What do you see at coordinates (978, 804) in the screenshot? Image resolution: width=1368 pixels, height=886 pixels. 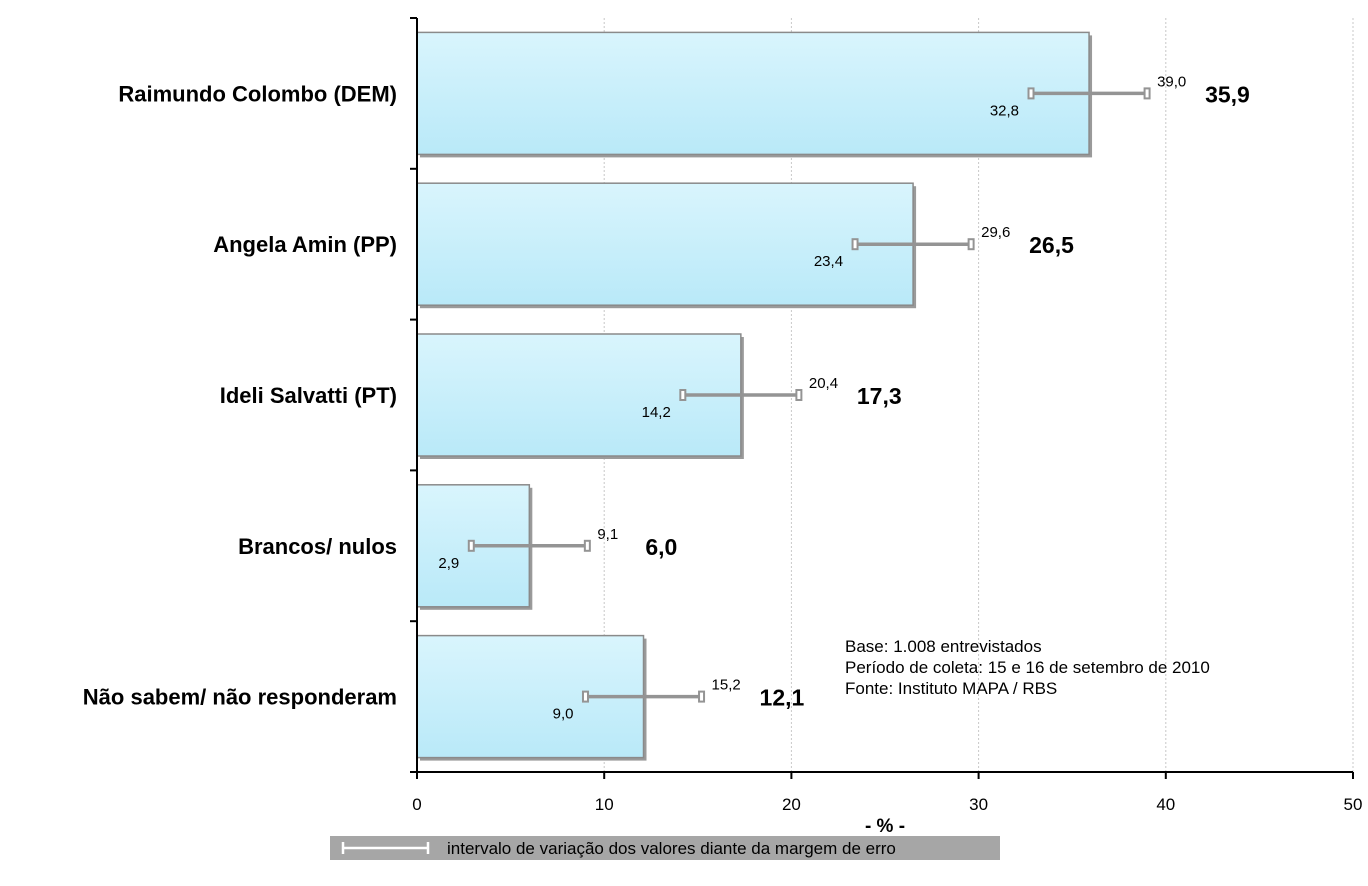 I see `x-tick-label: 30` at bounding box center [978, 804].